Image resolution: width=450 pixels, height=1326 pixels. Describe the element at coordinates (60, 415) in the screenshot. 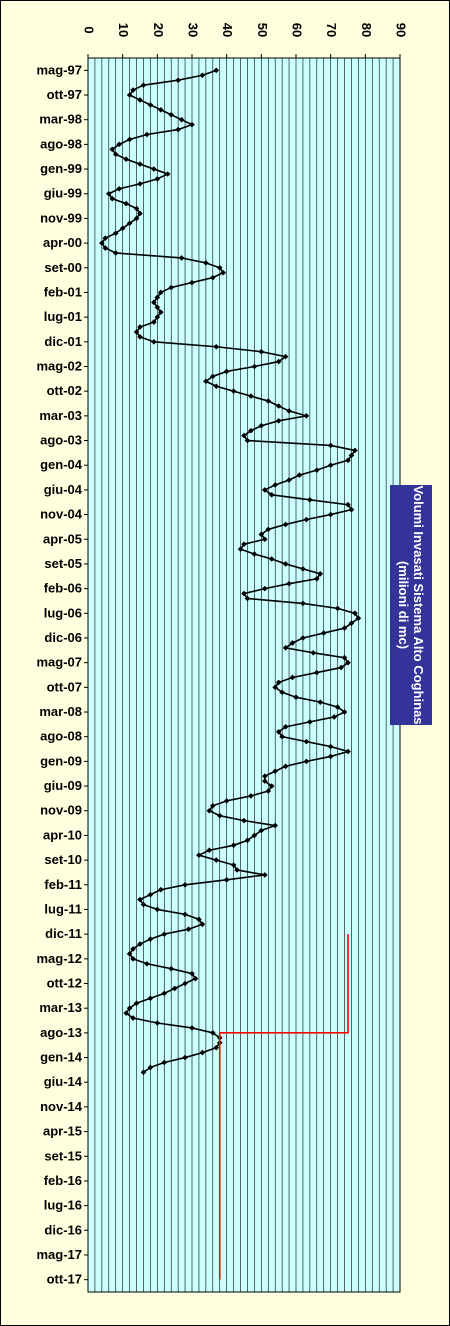

I see `date-tick-label: mar-03` at that location.